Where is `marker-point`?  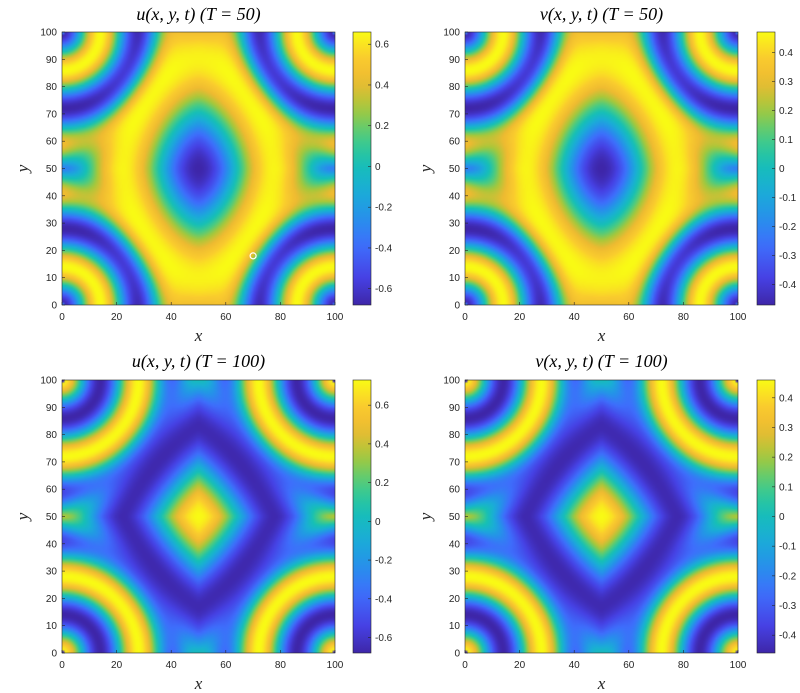
marker-point is located at coordinates (253, 256).